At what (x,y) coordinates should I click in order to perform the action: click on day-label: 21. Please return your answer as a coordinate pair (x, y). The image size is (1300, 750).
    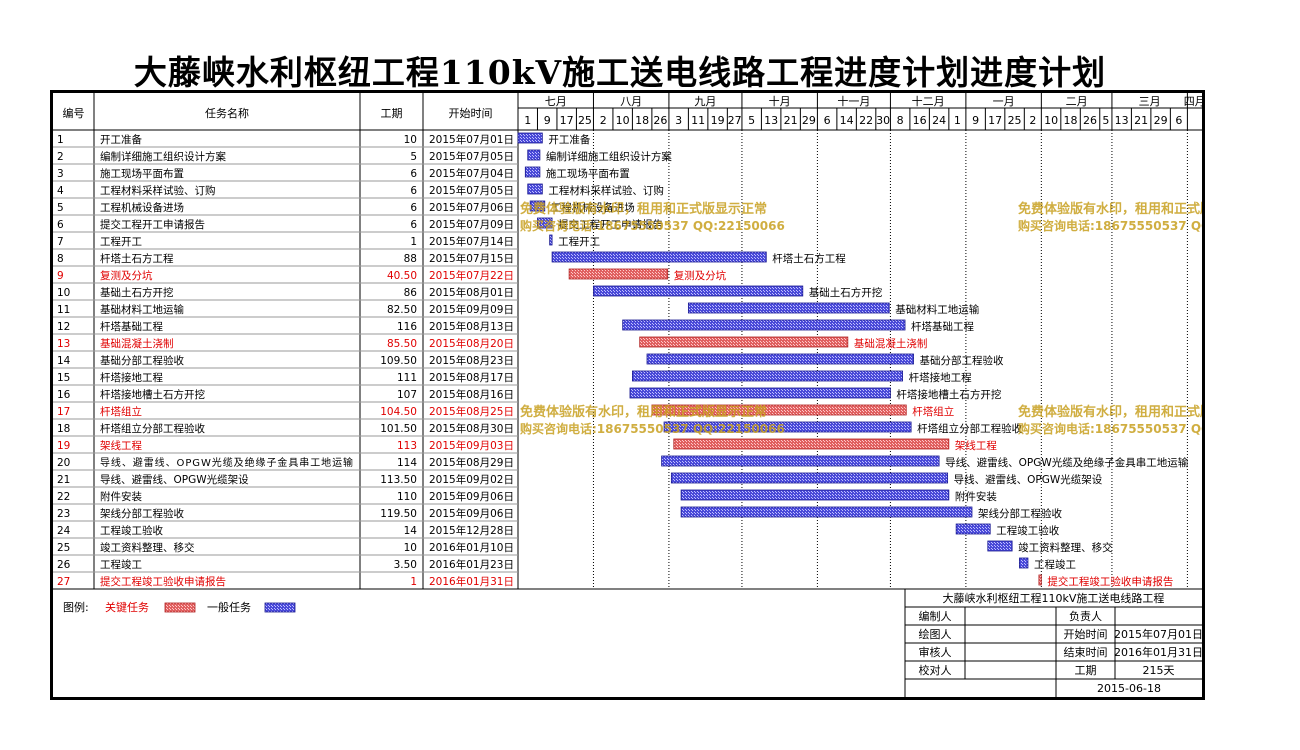
    Looking at the image, I should click on (1141, 120).